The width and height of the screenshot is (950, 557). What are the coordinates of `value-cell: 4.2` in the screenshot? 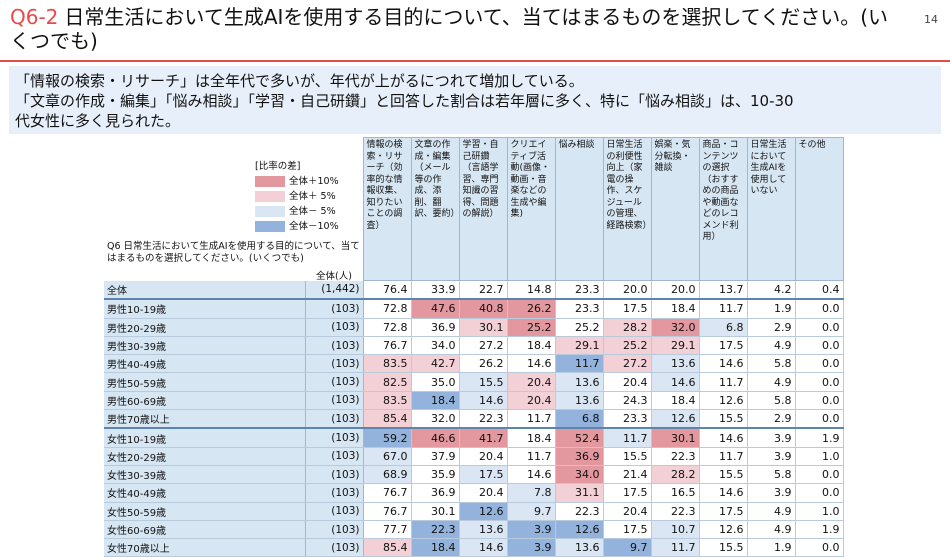 It's located at (771, 290).